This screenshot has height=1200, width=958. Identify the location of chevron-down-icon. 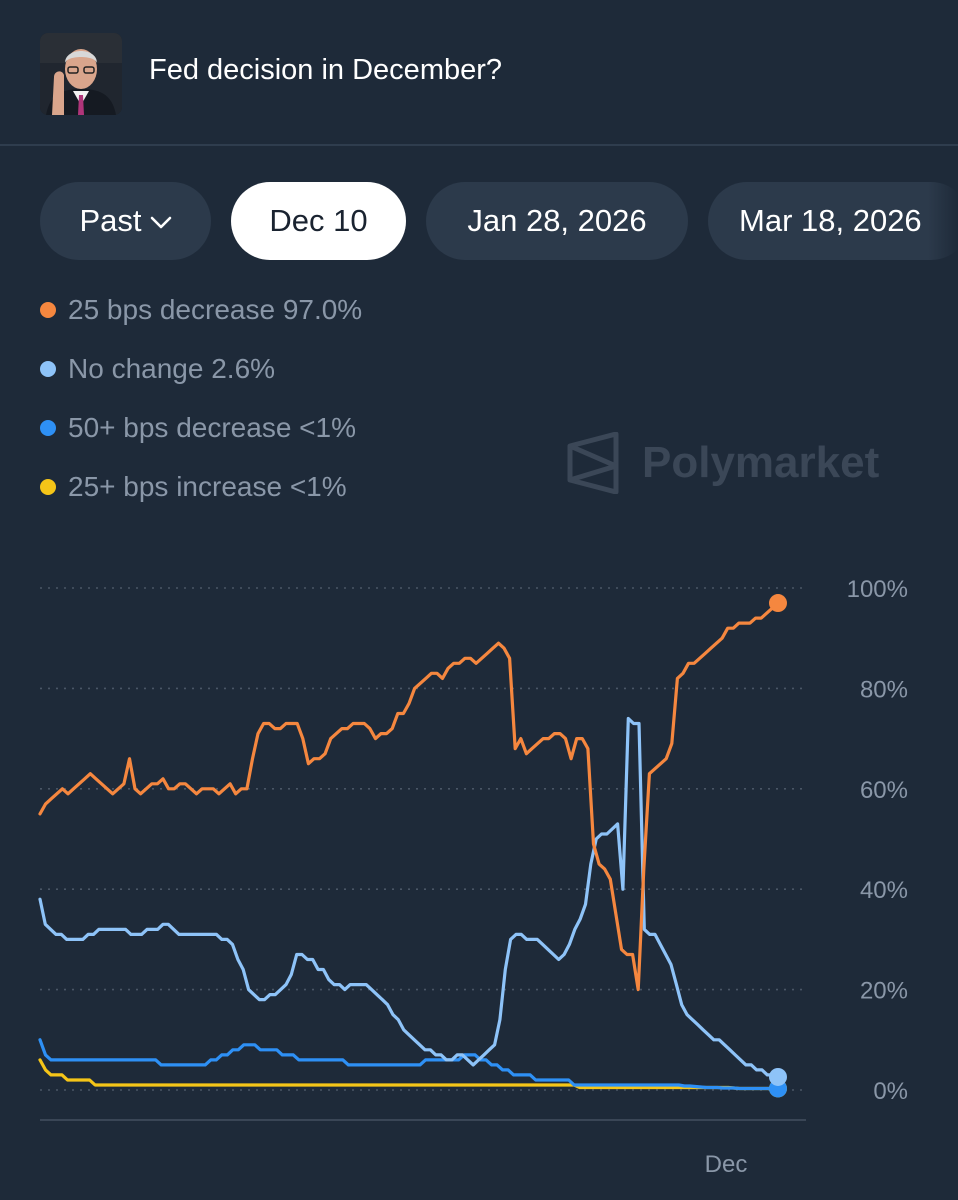
(161, 220).